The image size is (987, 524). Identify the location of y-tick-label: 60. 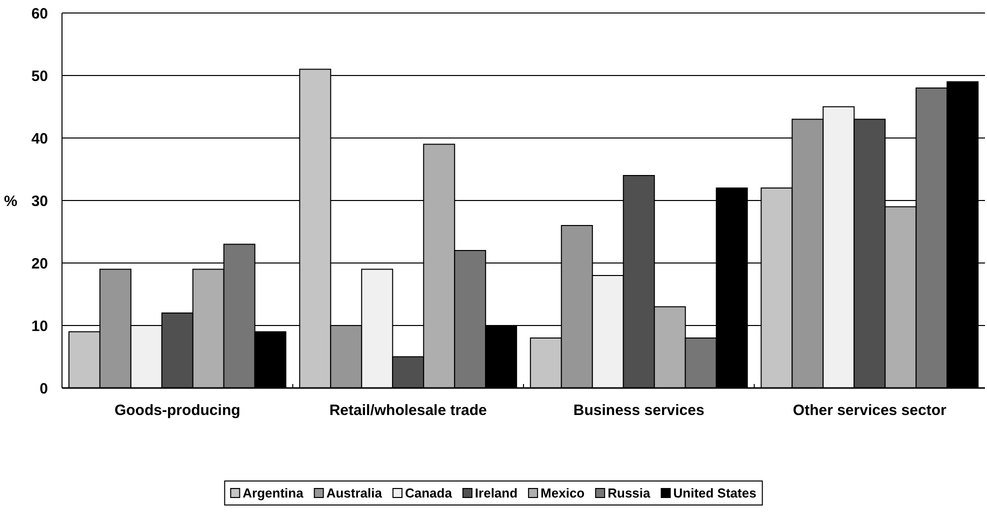
(39, 13).